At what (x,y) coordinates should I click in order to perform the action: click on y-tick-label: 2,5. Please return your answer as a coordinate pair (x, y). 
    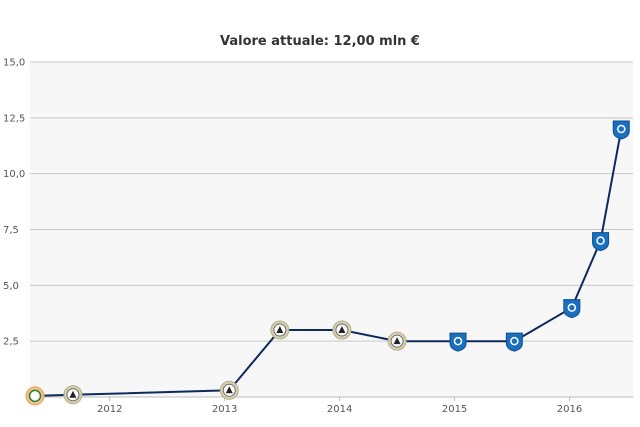
    Looking at the image, I should click on (11, 342).